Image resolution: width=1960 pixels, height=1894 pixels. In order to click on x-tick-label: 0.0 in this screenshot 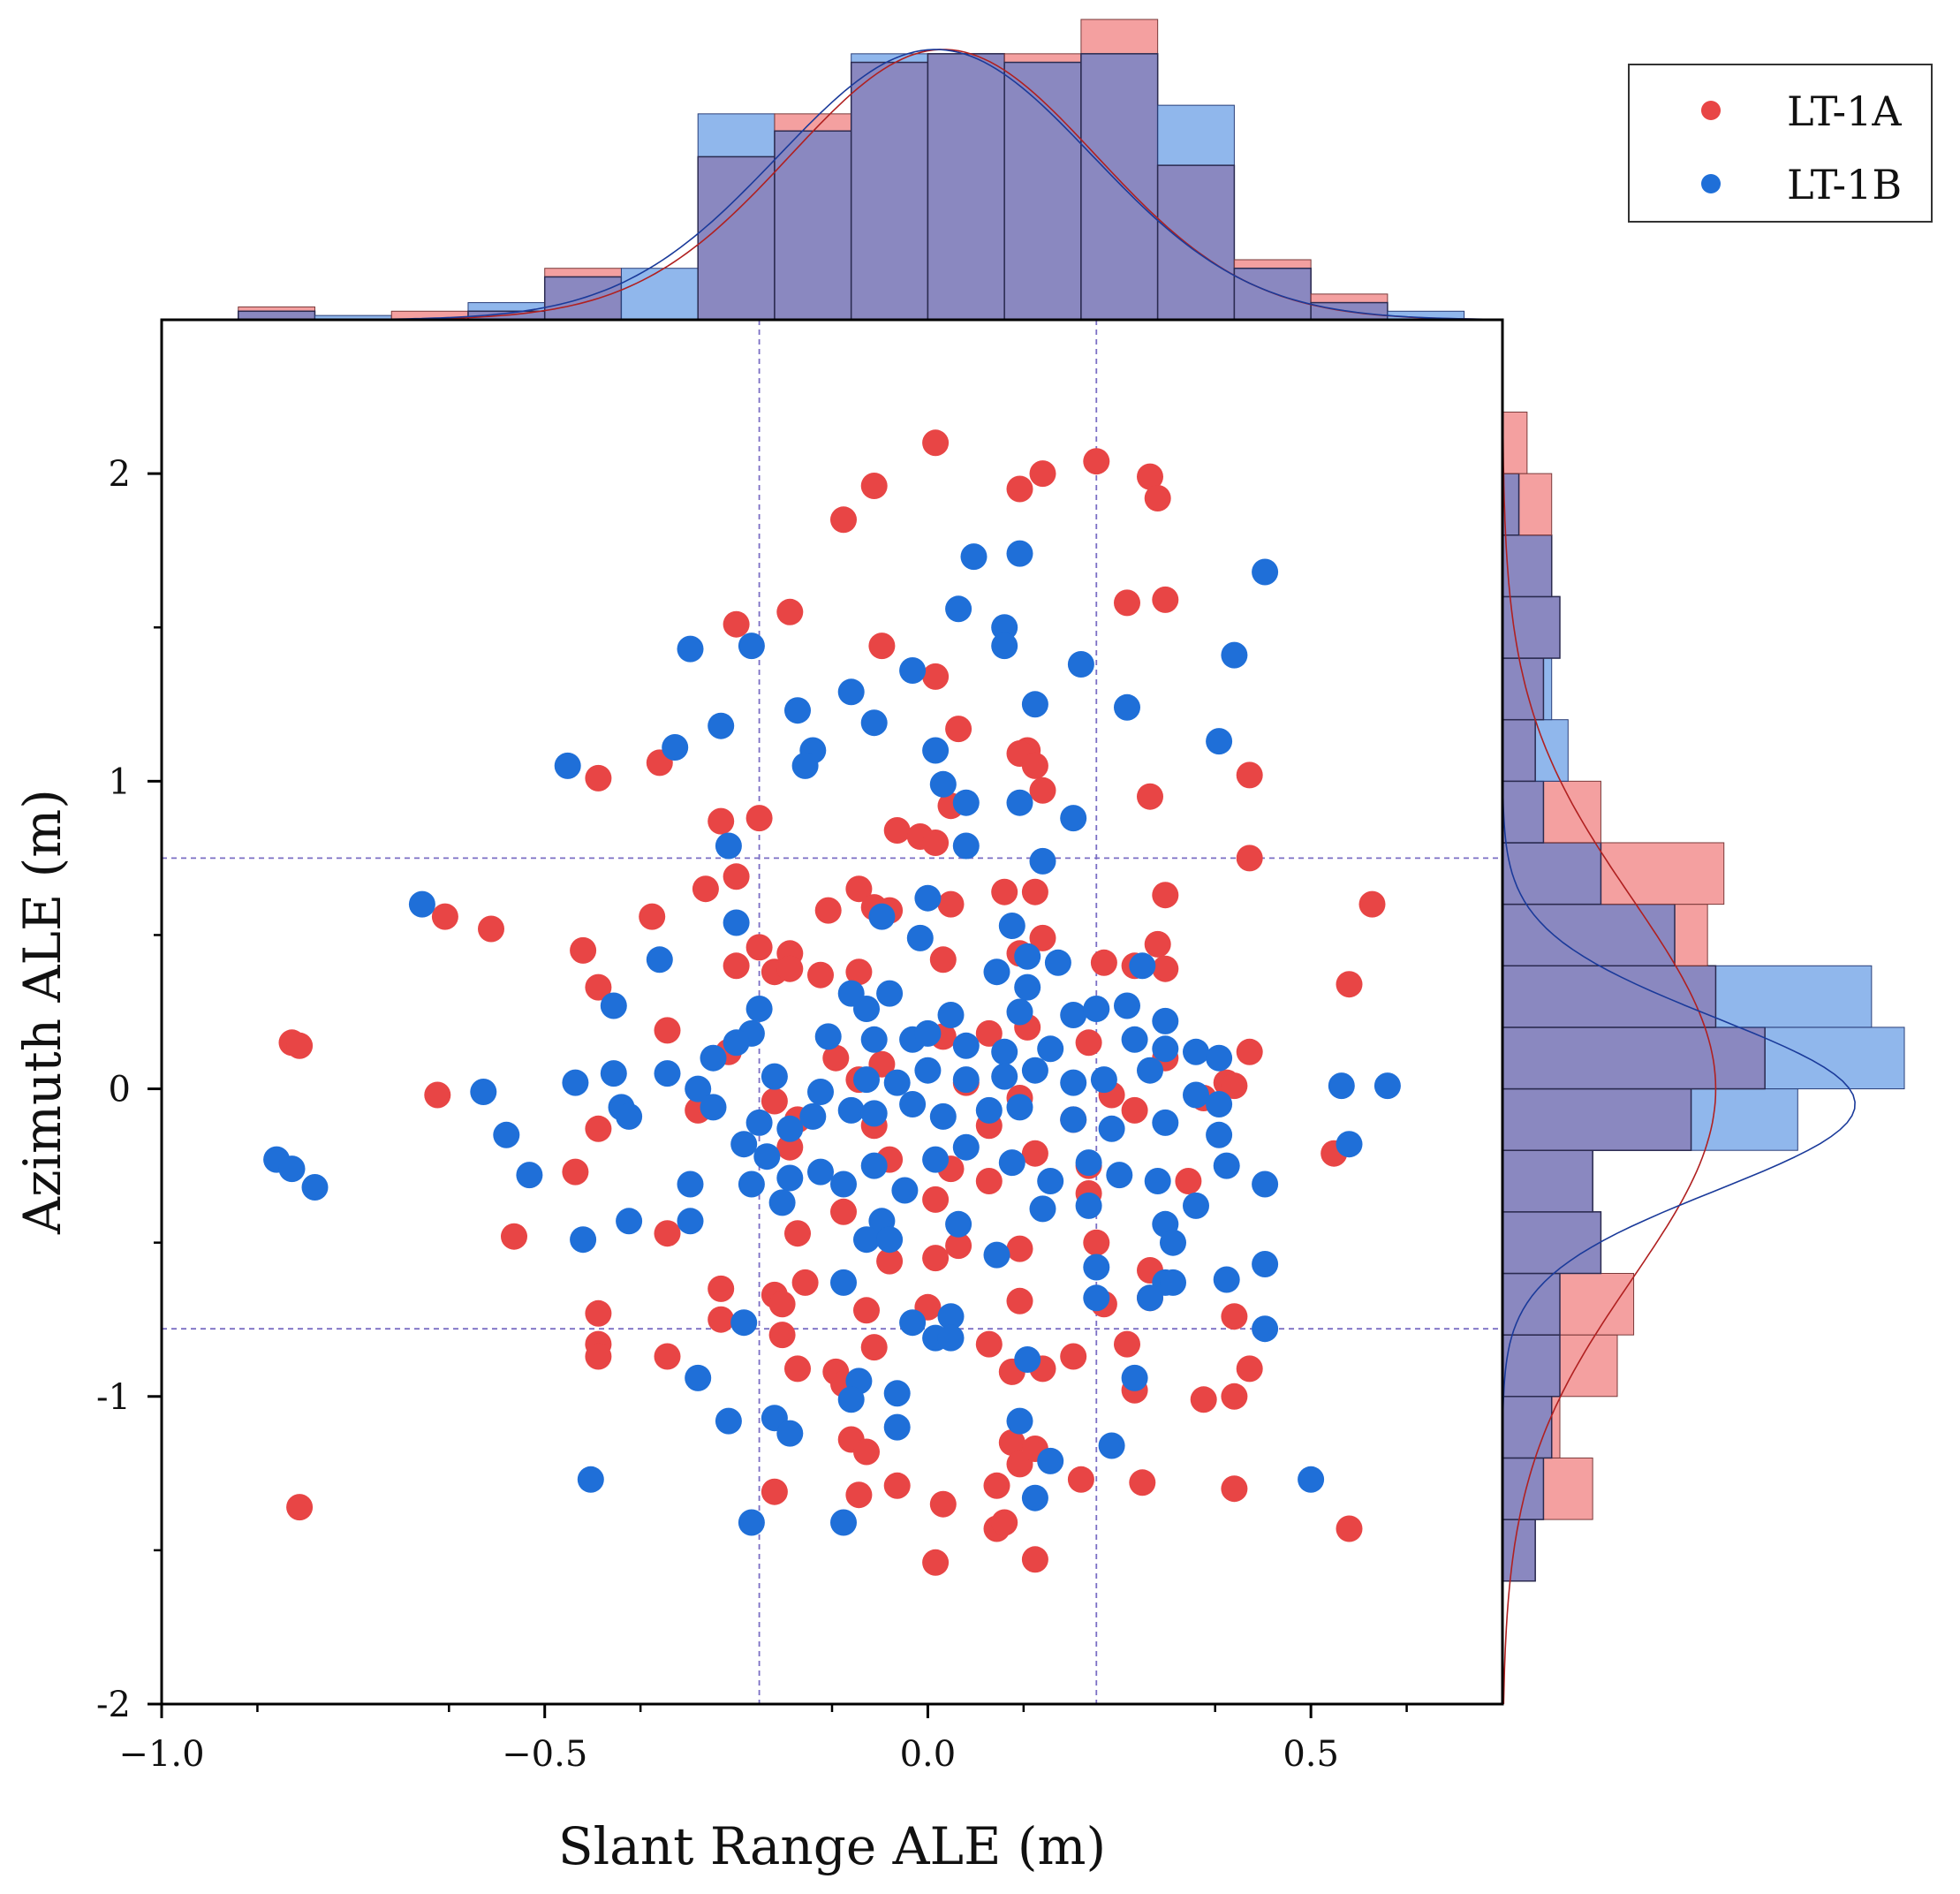, I will do `click(928, 1755)`.